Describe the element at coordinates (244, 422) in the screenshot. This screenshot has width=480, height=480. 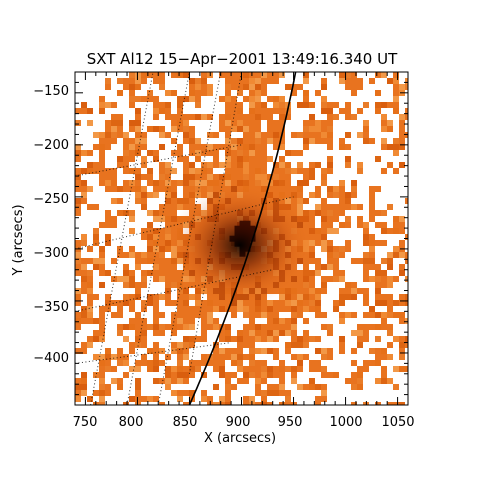
I see `x-tick-labels: 750 800 850 900 950 1000 1050` at that location.